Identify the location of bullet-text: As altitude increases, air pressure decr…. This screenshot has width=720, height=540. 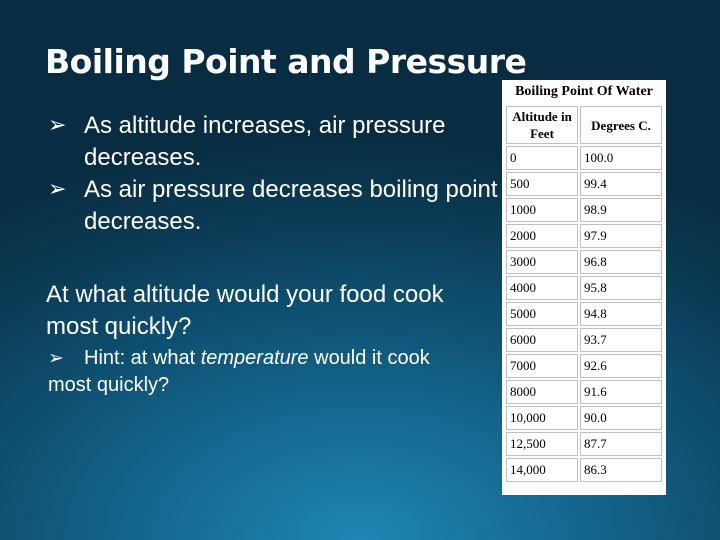
(265, 141).